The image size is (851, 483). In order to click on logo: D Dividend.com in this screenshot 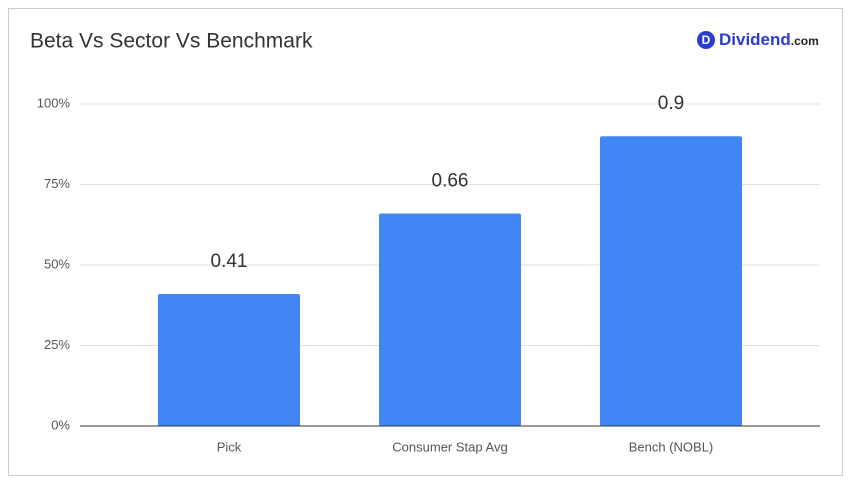, I will do `click(758, 39)`.